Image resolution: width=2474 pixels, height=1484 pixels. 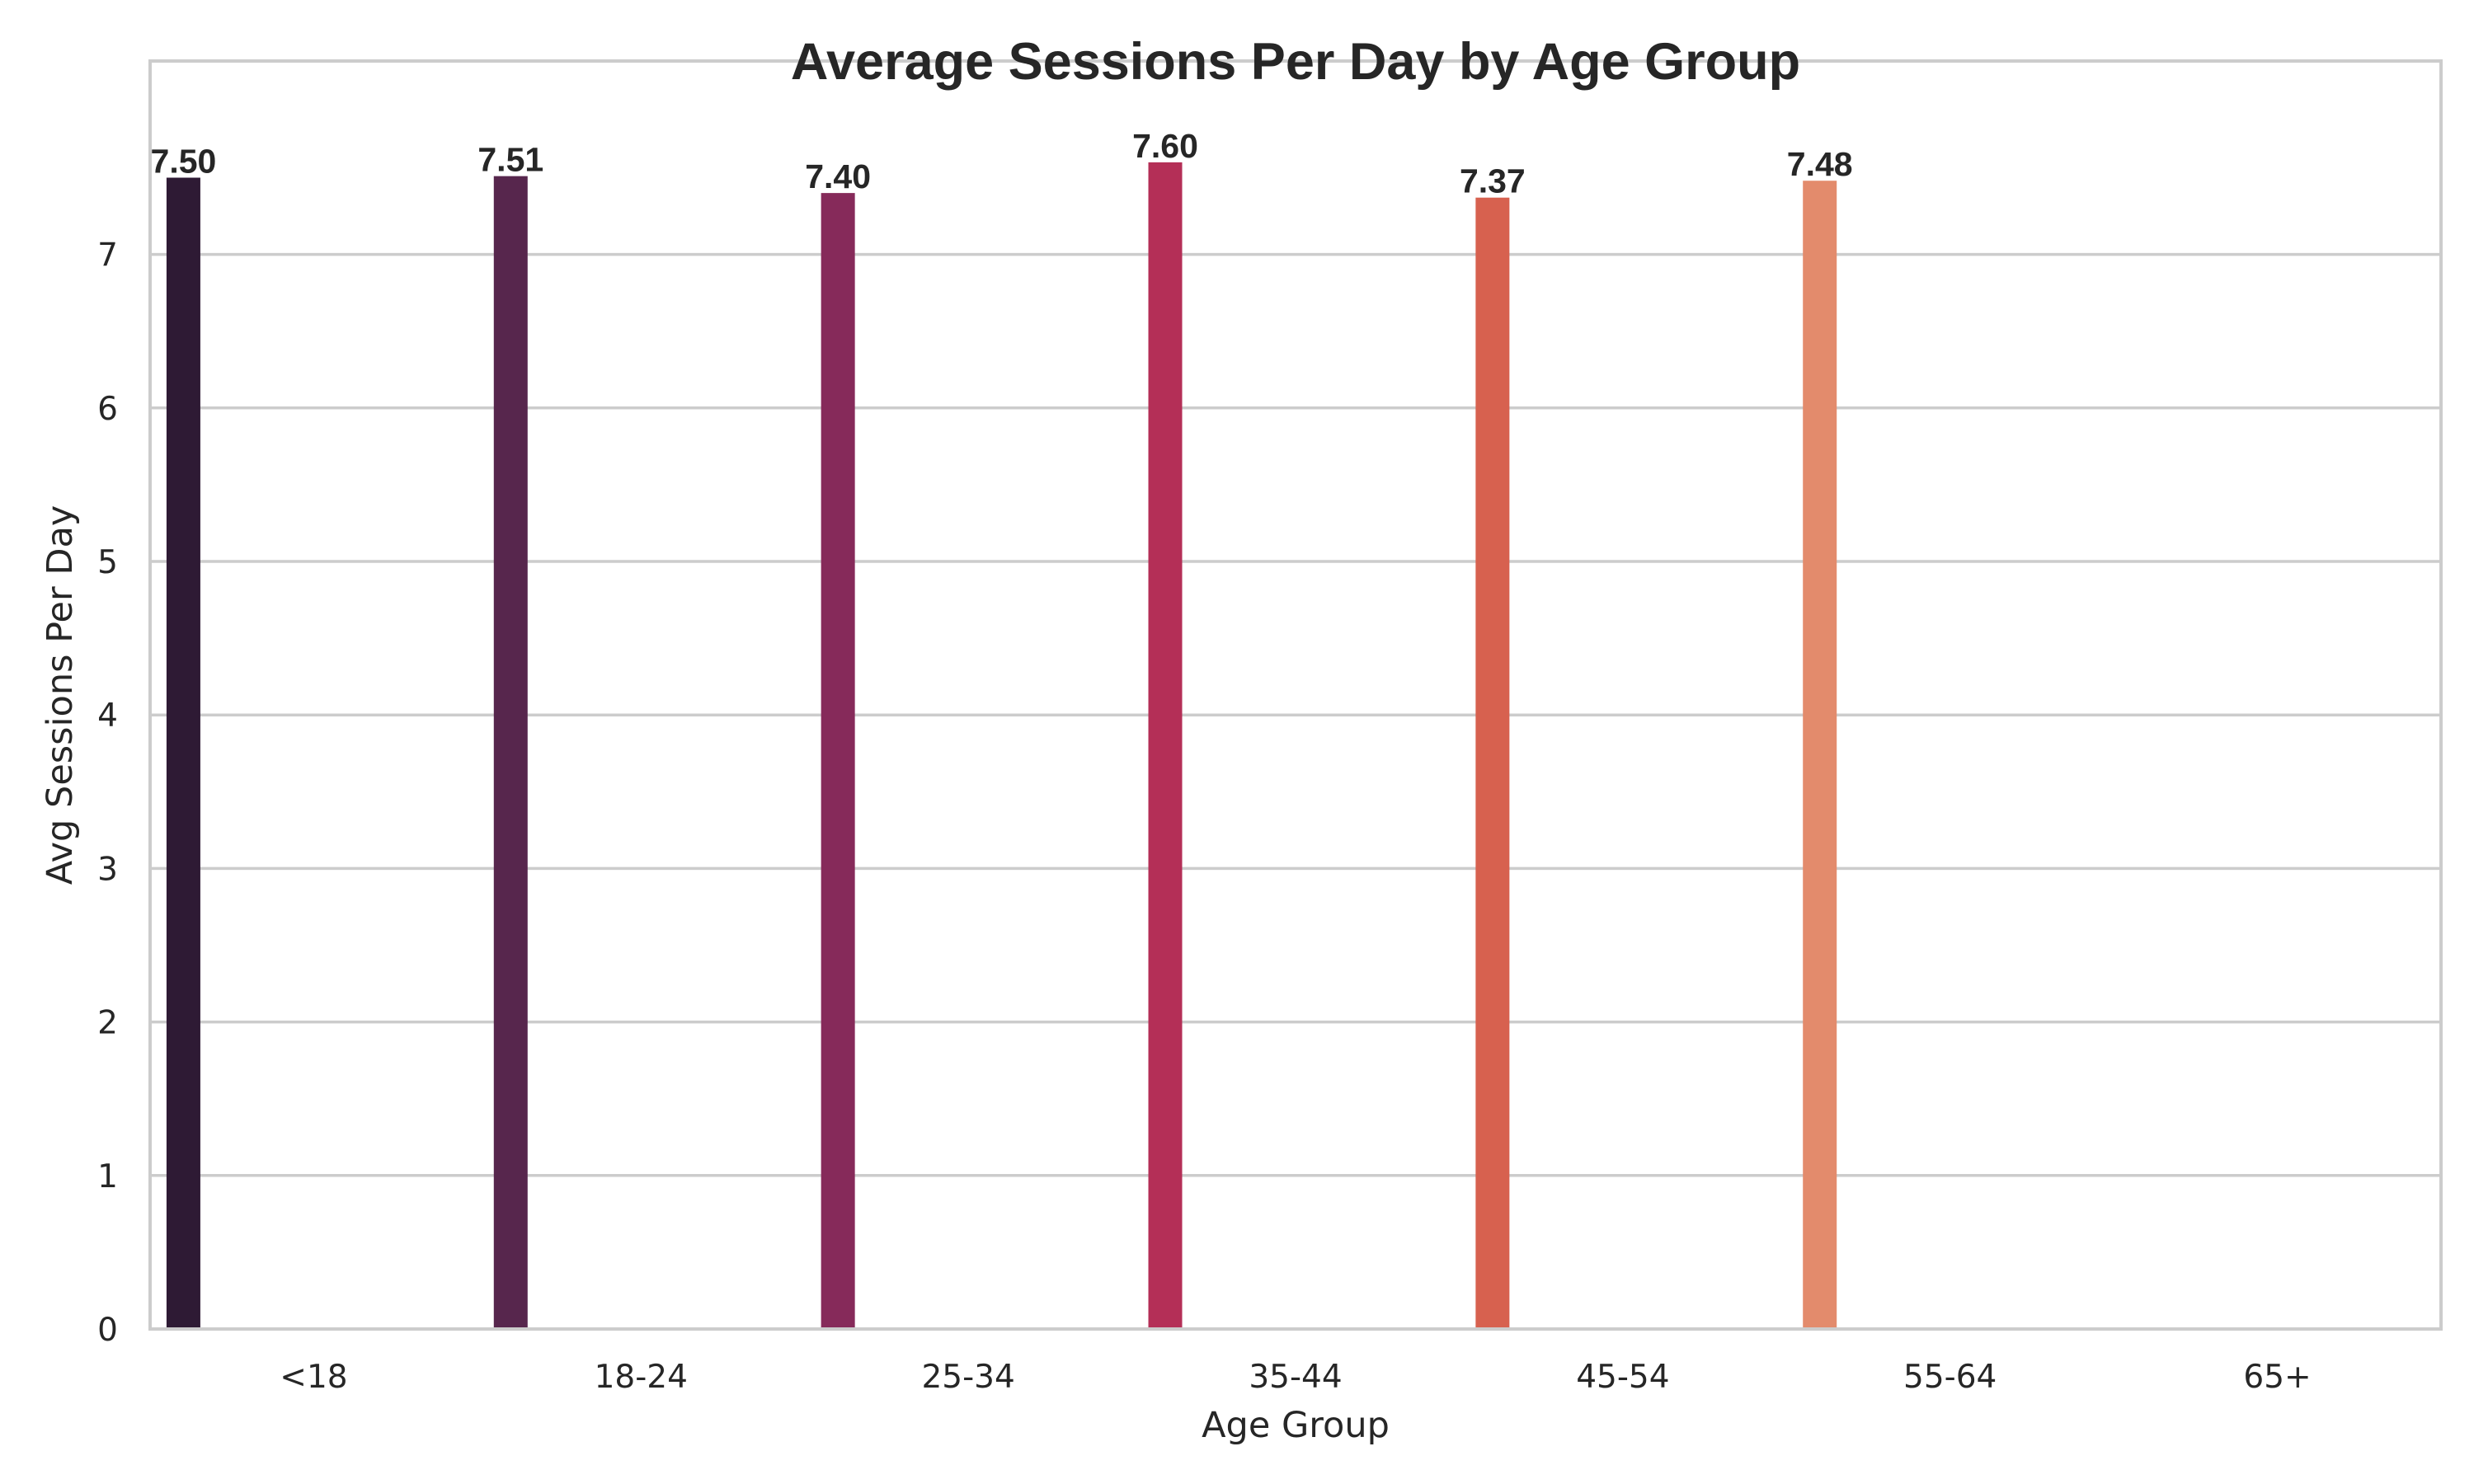 I want to click on x-tick-label: 35-44, so click(x=1295, y=1377).